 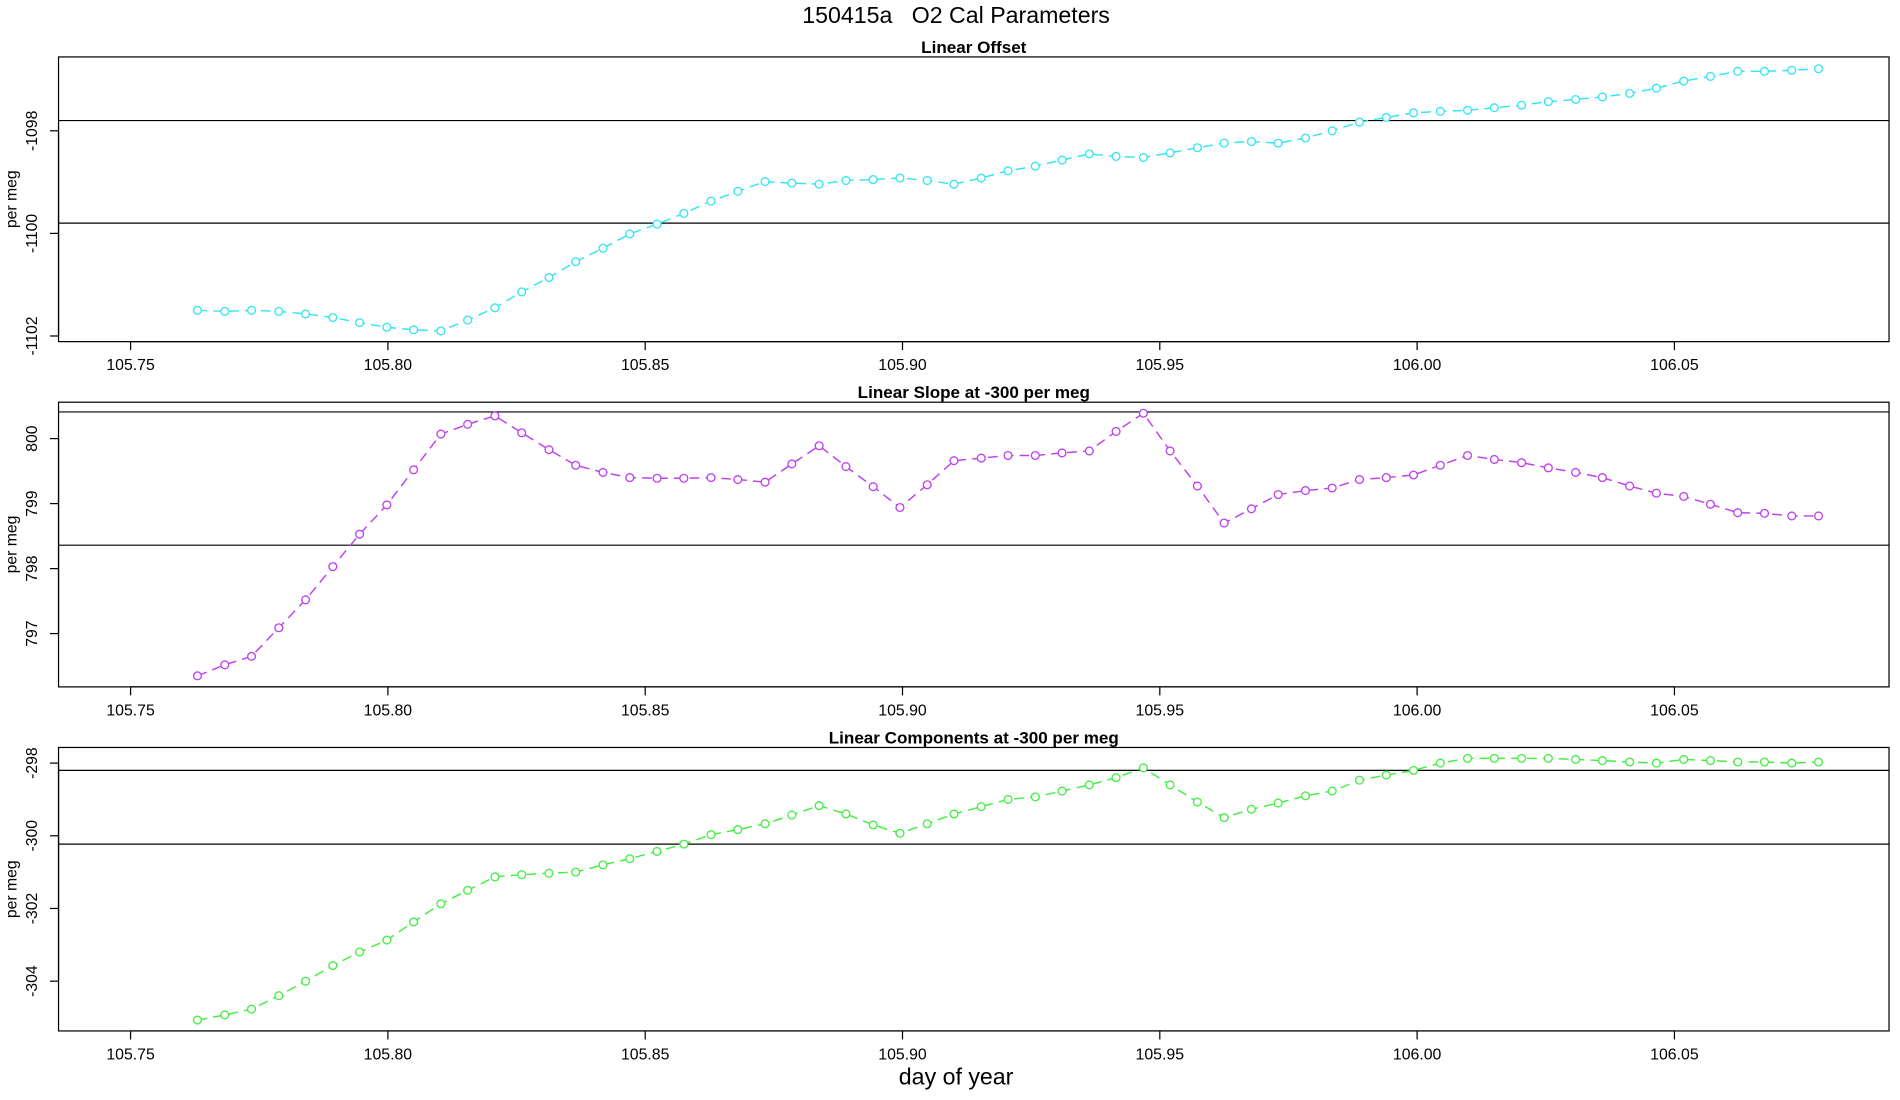 I want to click on x-tick-label: 106.05, so click(x=1674, y=365).